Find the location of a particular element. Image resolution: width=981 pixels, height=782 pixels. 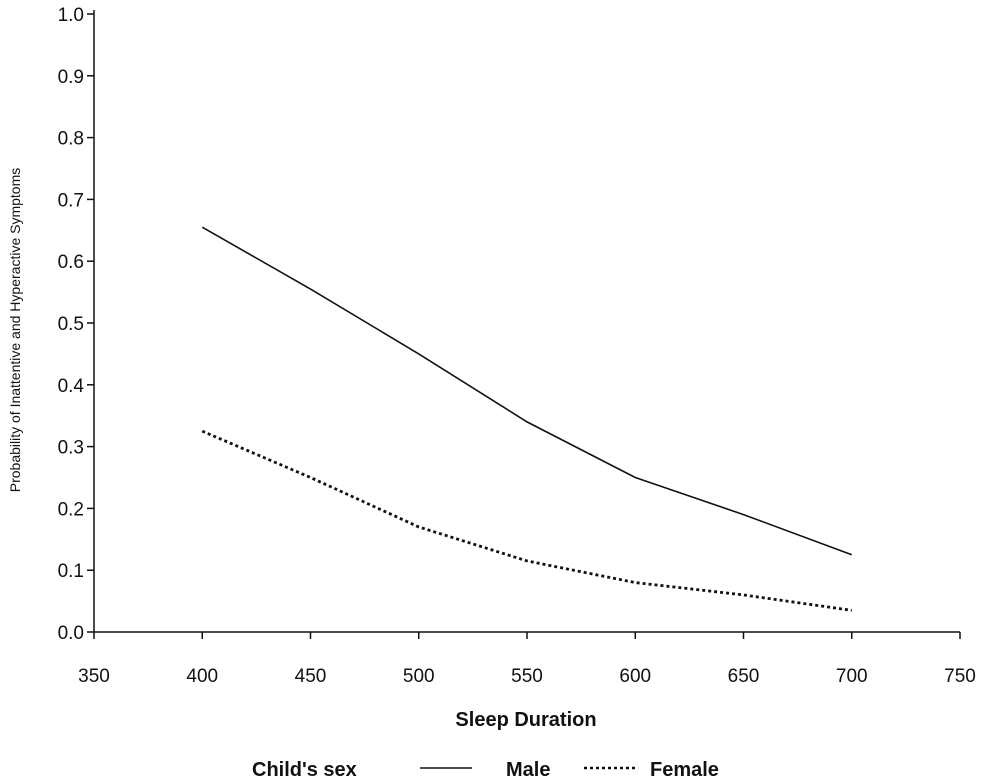

legend: Child's sex Male Female is located at coordinates (485, 770).